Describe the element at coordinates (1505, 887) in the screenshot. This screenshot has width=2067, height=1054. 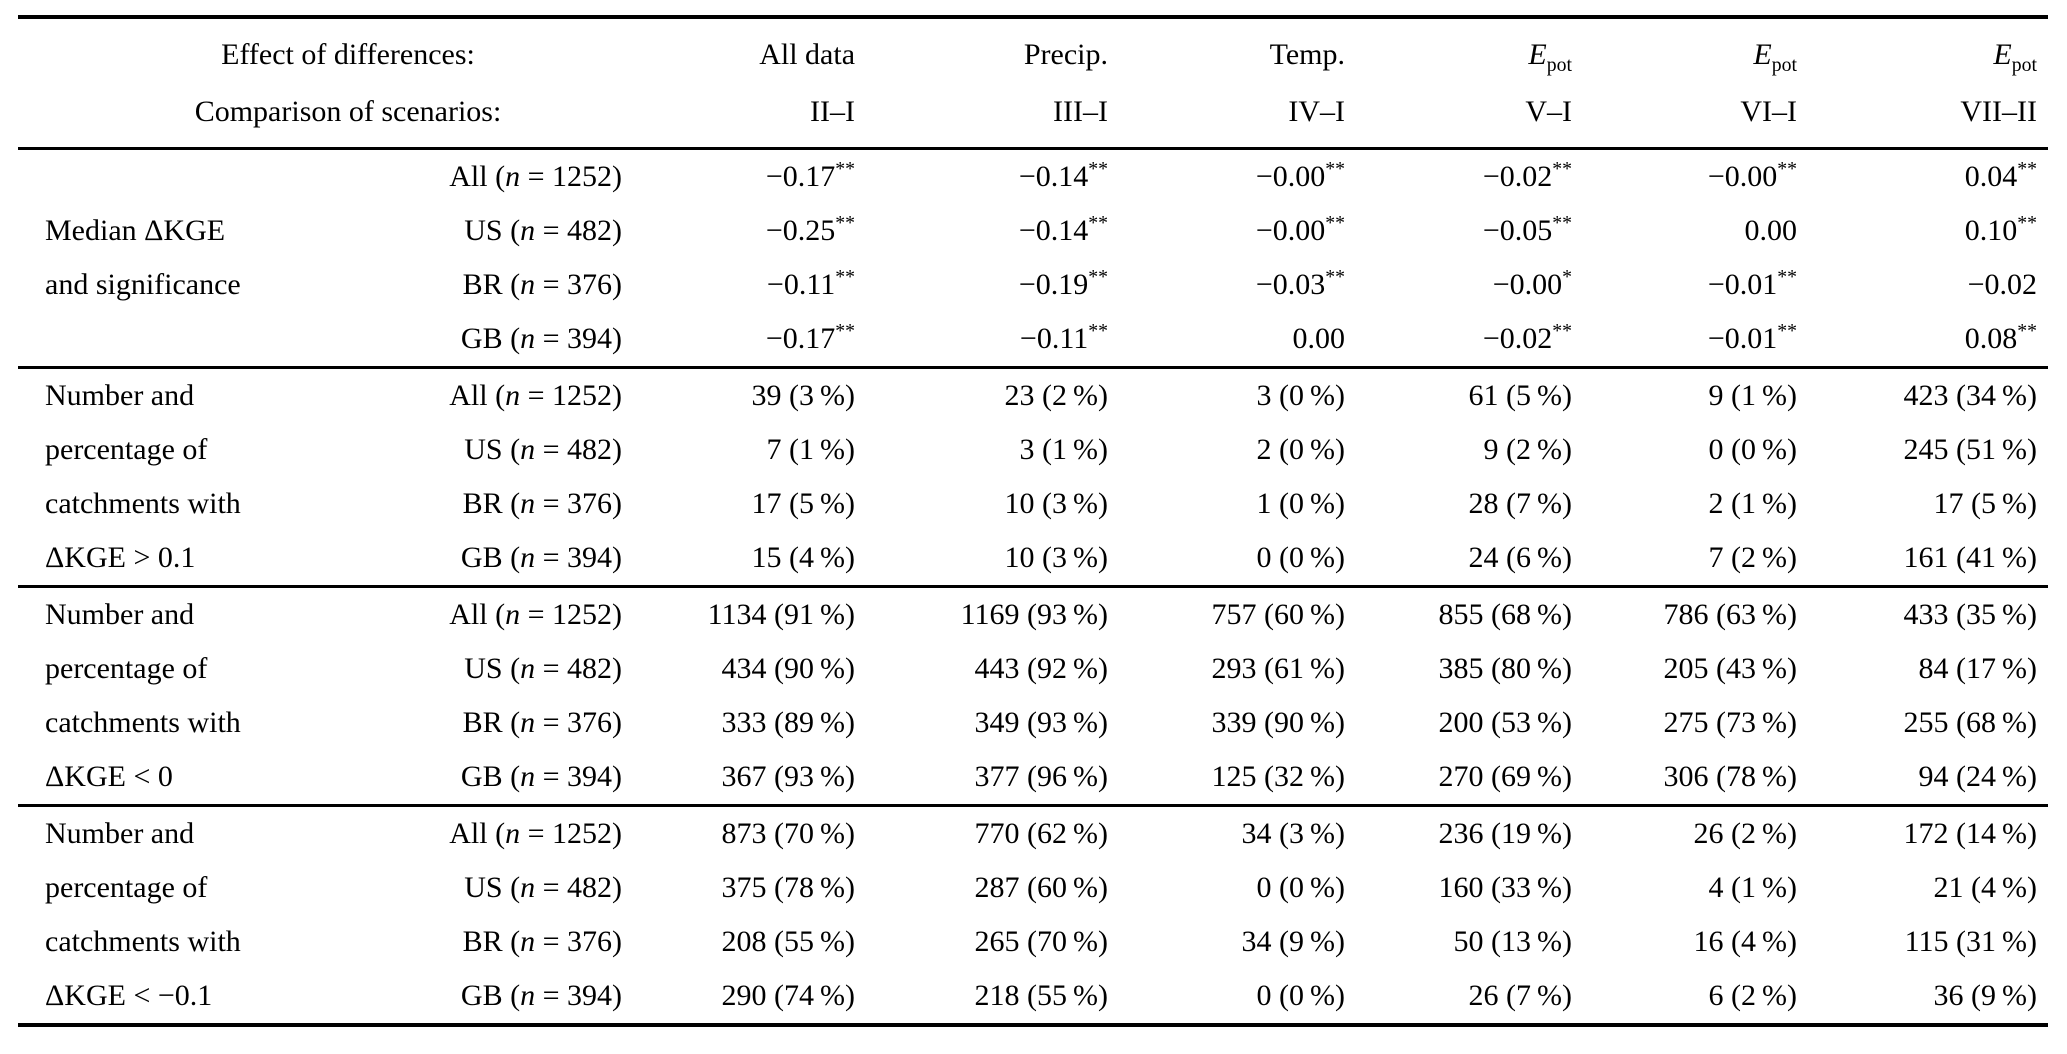
I see `value-cell: 160 (33 %)` at that location.